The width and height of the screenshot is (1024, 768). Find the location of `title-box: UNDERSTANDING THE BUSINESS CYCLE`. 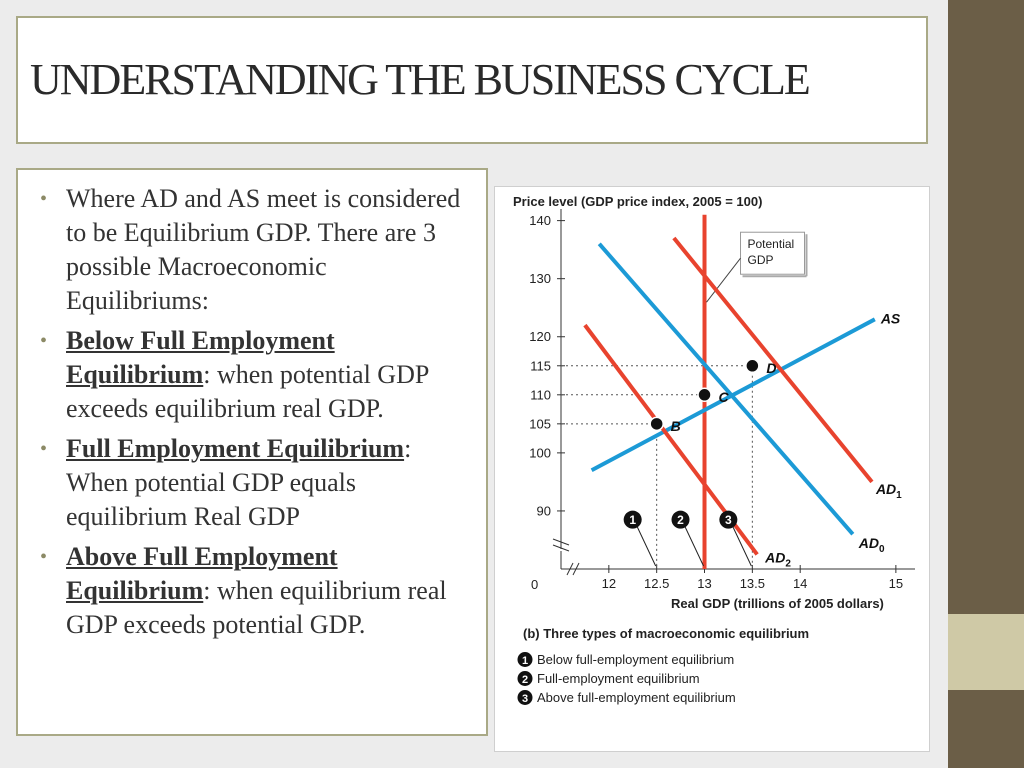

title-box: UNDERSTANDING THE BUSINESS CYCLE is located at coordinates (472, 80).